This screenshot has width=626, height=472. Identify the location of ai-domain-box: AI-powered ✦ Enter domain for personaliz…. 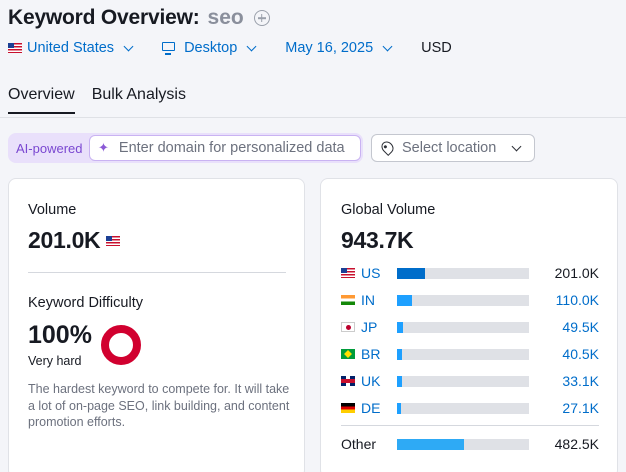
(185, 148).